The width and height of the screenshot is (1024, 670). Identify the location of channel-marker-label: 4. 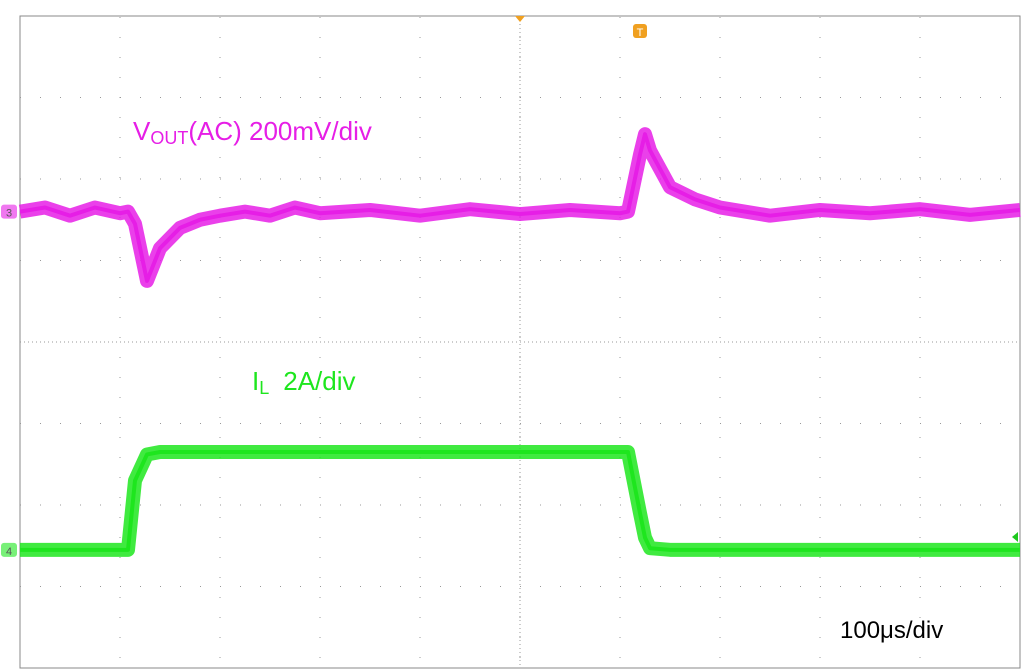
(9, 552).